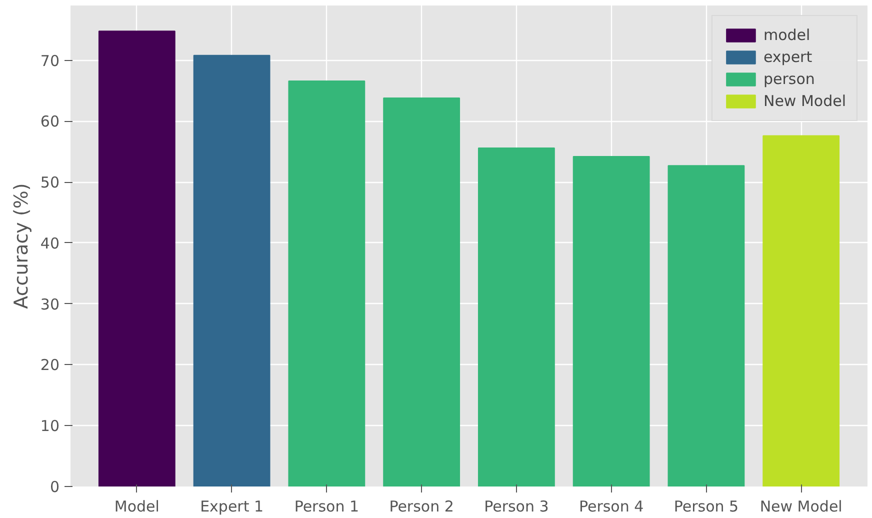  Describe the element at coordinates (787, 57) in the screenshot. I see `legend-label: expert` at that location.